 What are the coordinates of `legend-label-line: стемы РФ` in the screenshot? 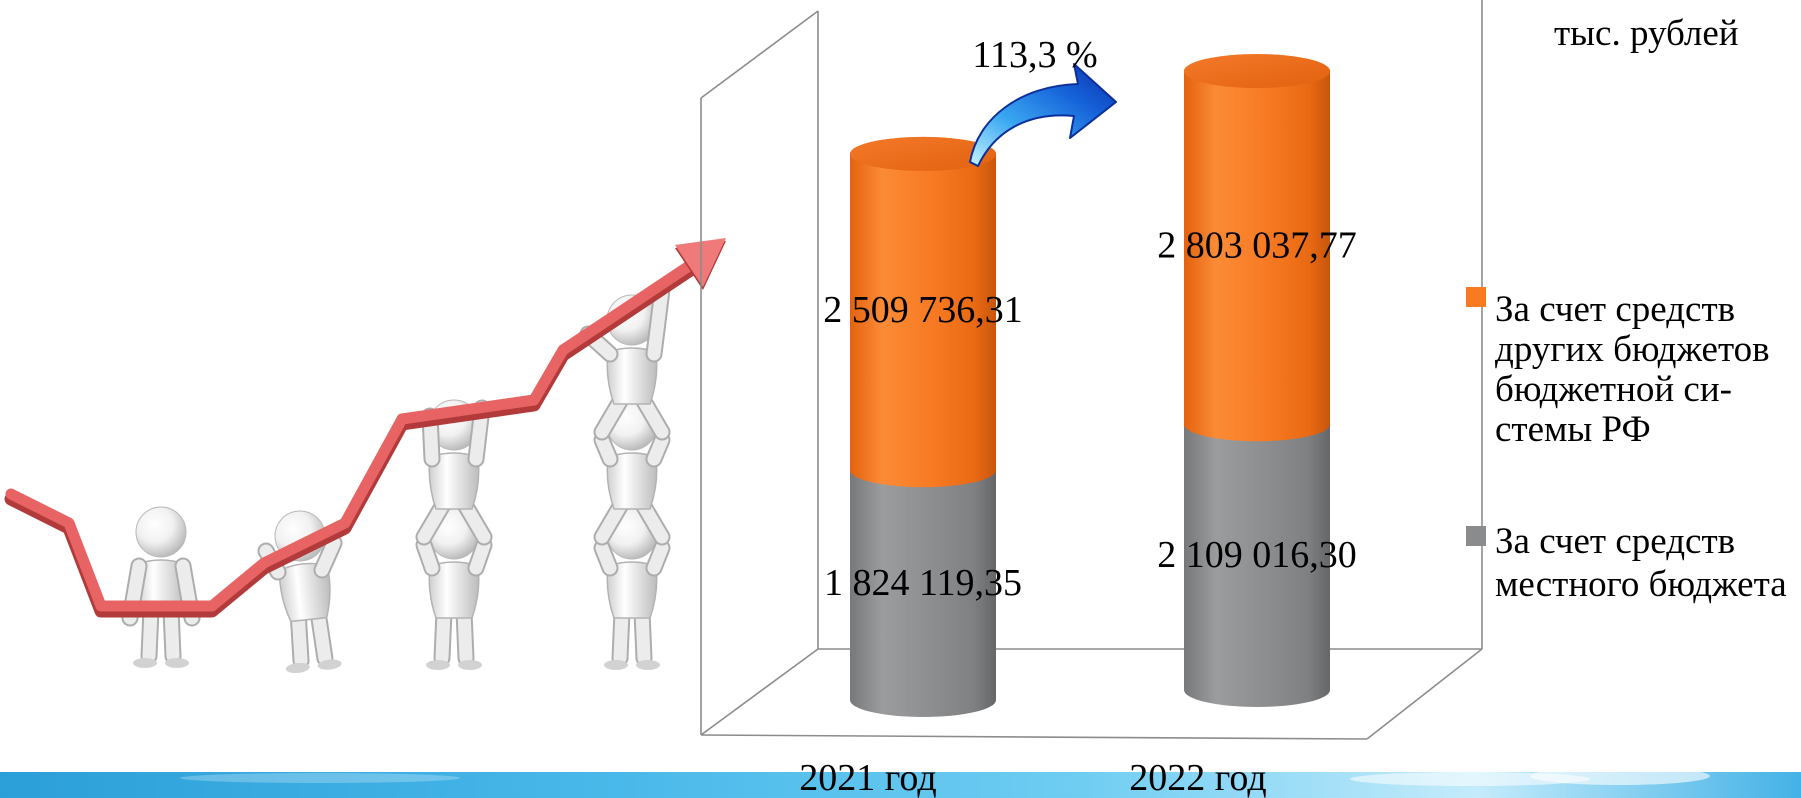 It's located at (1573, 429).